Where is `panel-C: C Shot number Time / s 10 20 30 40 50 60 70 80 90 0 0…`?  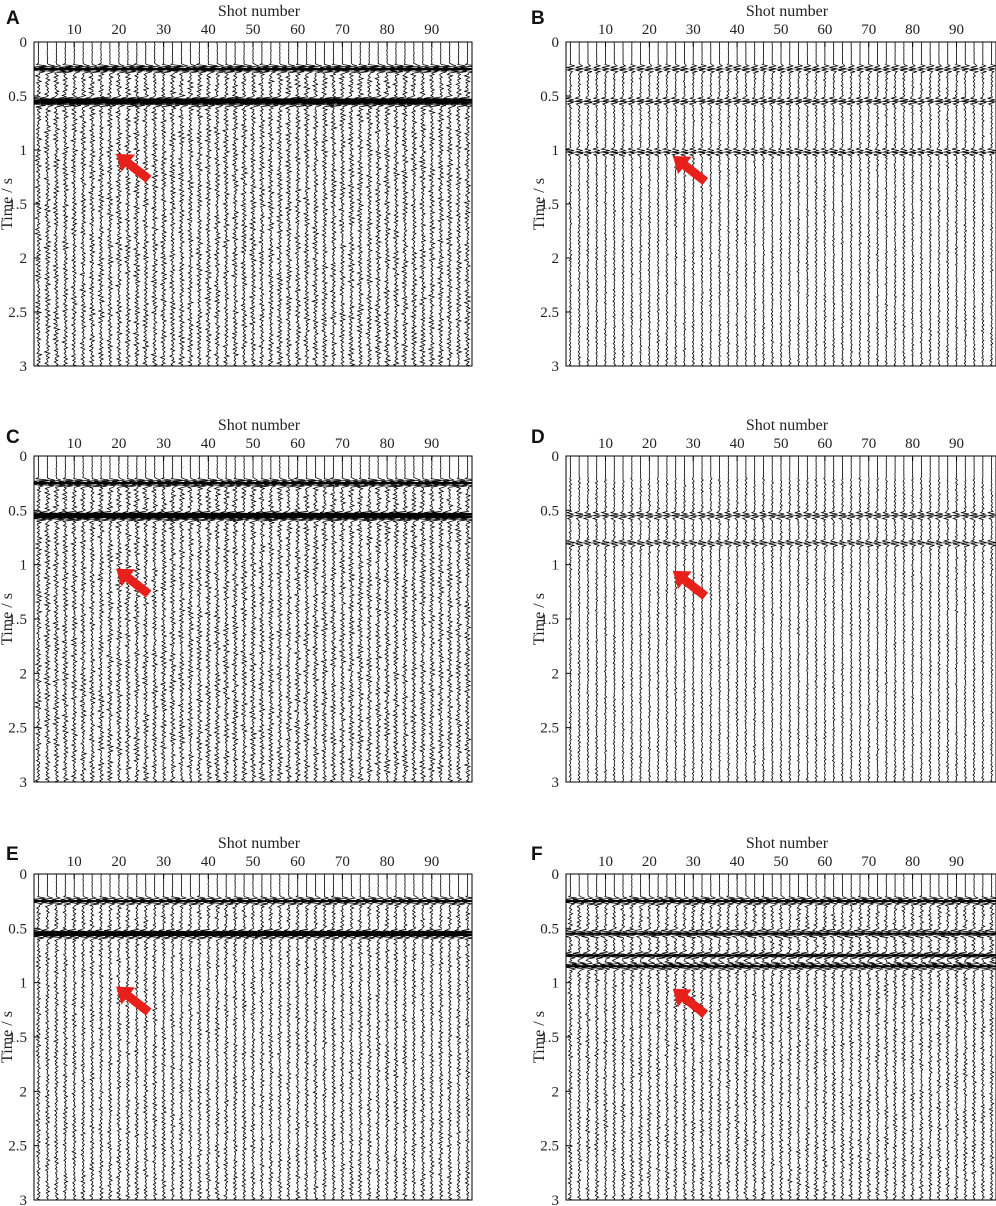 panel-C: C Shot number Time / s 10 20 30 40 50 60 70 80 90 0 0… is located at coordinates (236, 604).